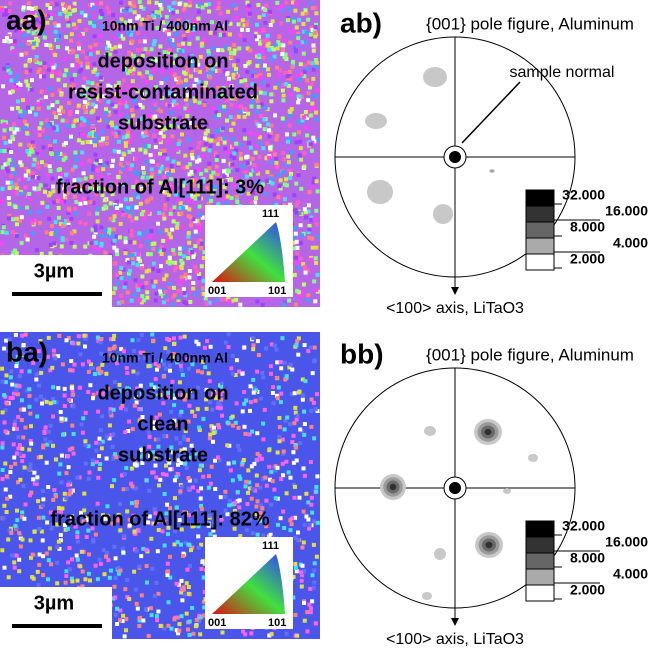 This screenshot has width=665, height=652. Describe the element at coordinates (380, 192) in the screenshot. I see `pole-density` at that location.